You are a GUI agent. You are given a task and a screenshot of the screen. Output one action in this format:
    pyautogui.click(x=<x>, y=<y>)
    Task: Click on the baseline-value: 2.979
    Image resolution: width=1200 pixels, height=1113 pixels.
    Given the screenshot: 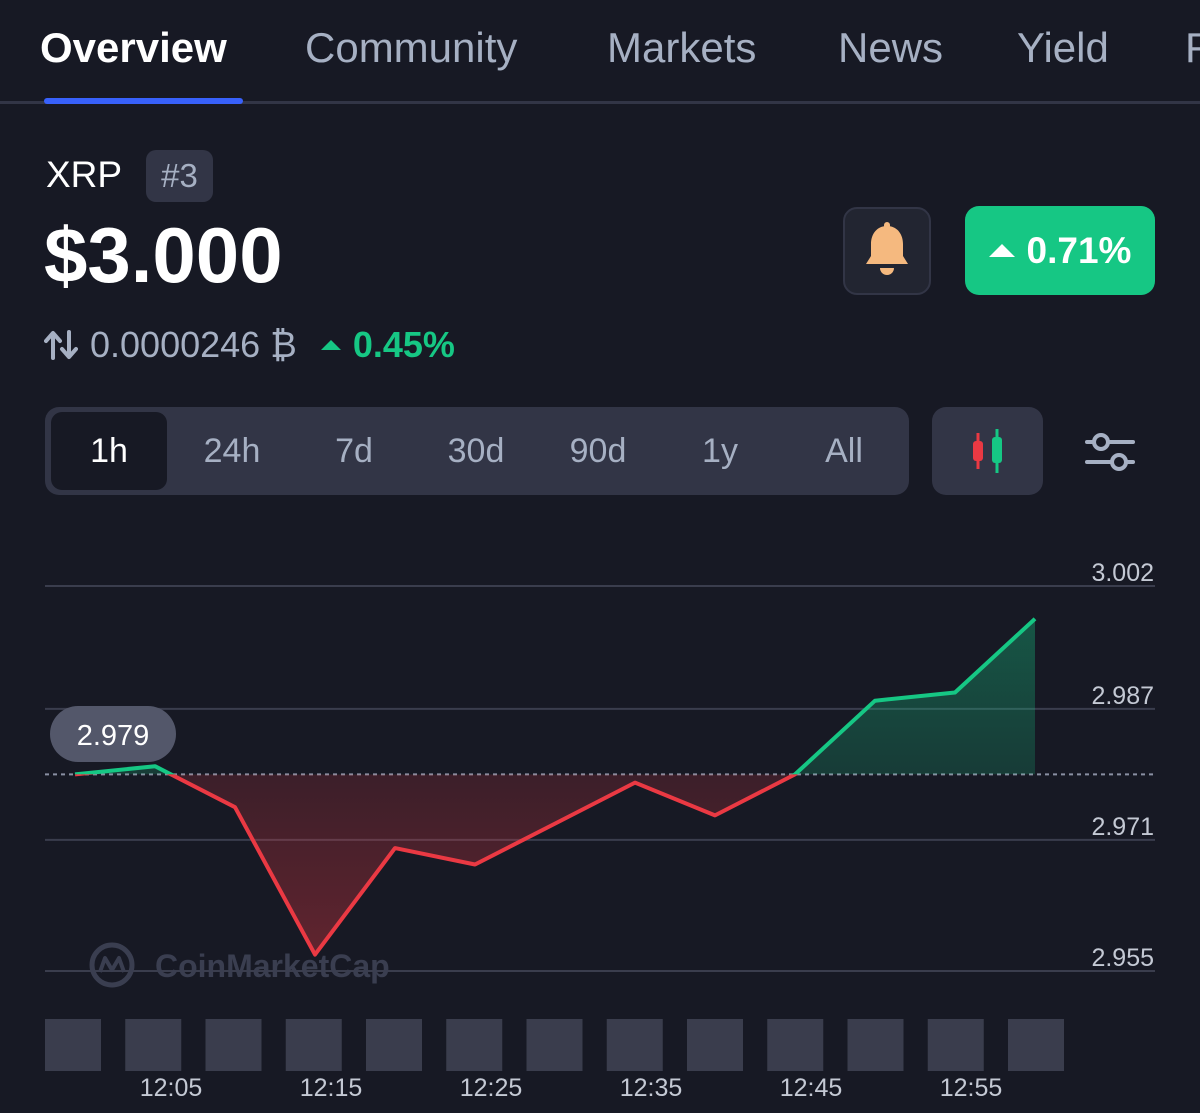 What is the action you would take?
    pyautogui.click(x=113, y=736)
    